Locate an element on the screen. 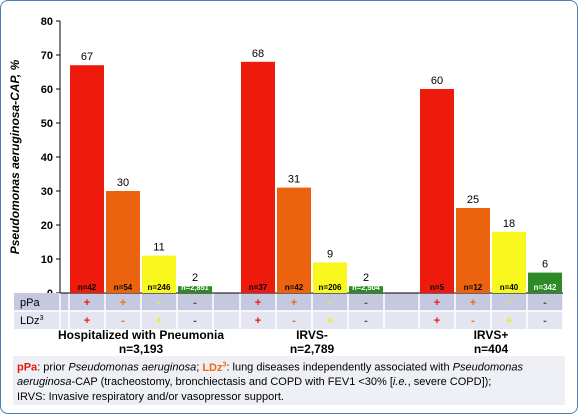  group-n-label: n=404 is located at coordinates (491, 349).